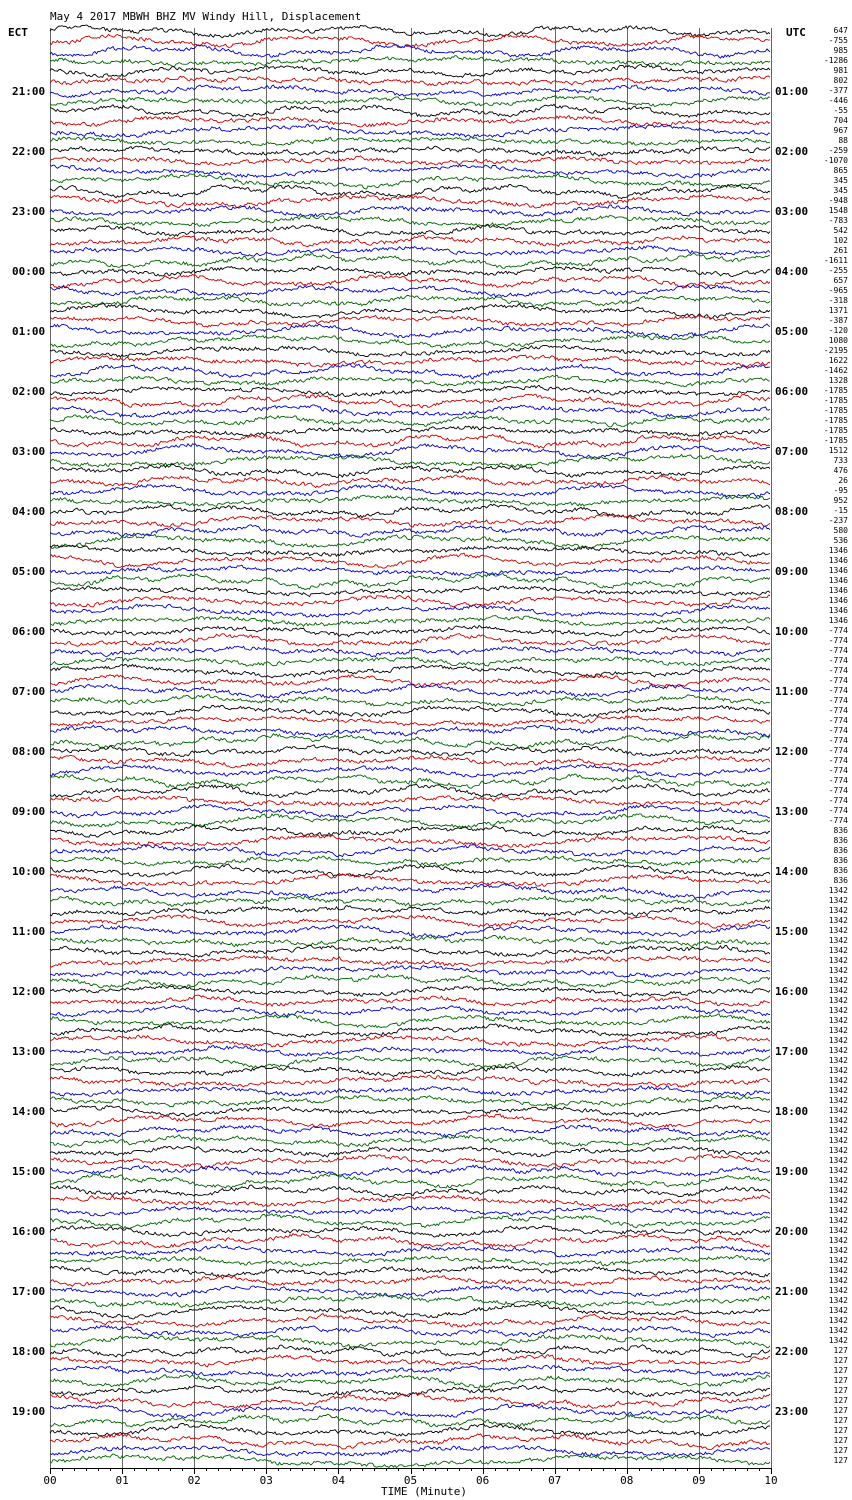 The height and width of the screenshot is (1500, 852). Describe the element at coordinates (836, 260) in the screenshot. I see `trace-offset-label: -1611` at that location.